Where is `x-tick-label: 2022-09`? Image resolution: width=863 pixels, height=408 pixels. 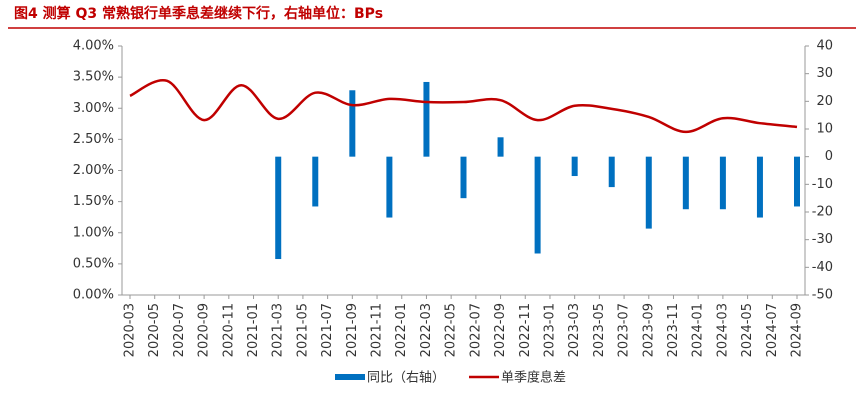 x-tick-label: 2022-09 is located at coordinates (500, 330).